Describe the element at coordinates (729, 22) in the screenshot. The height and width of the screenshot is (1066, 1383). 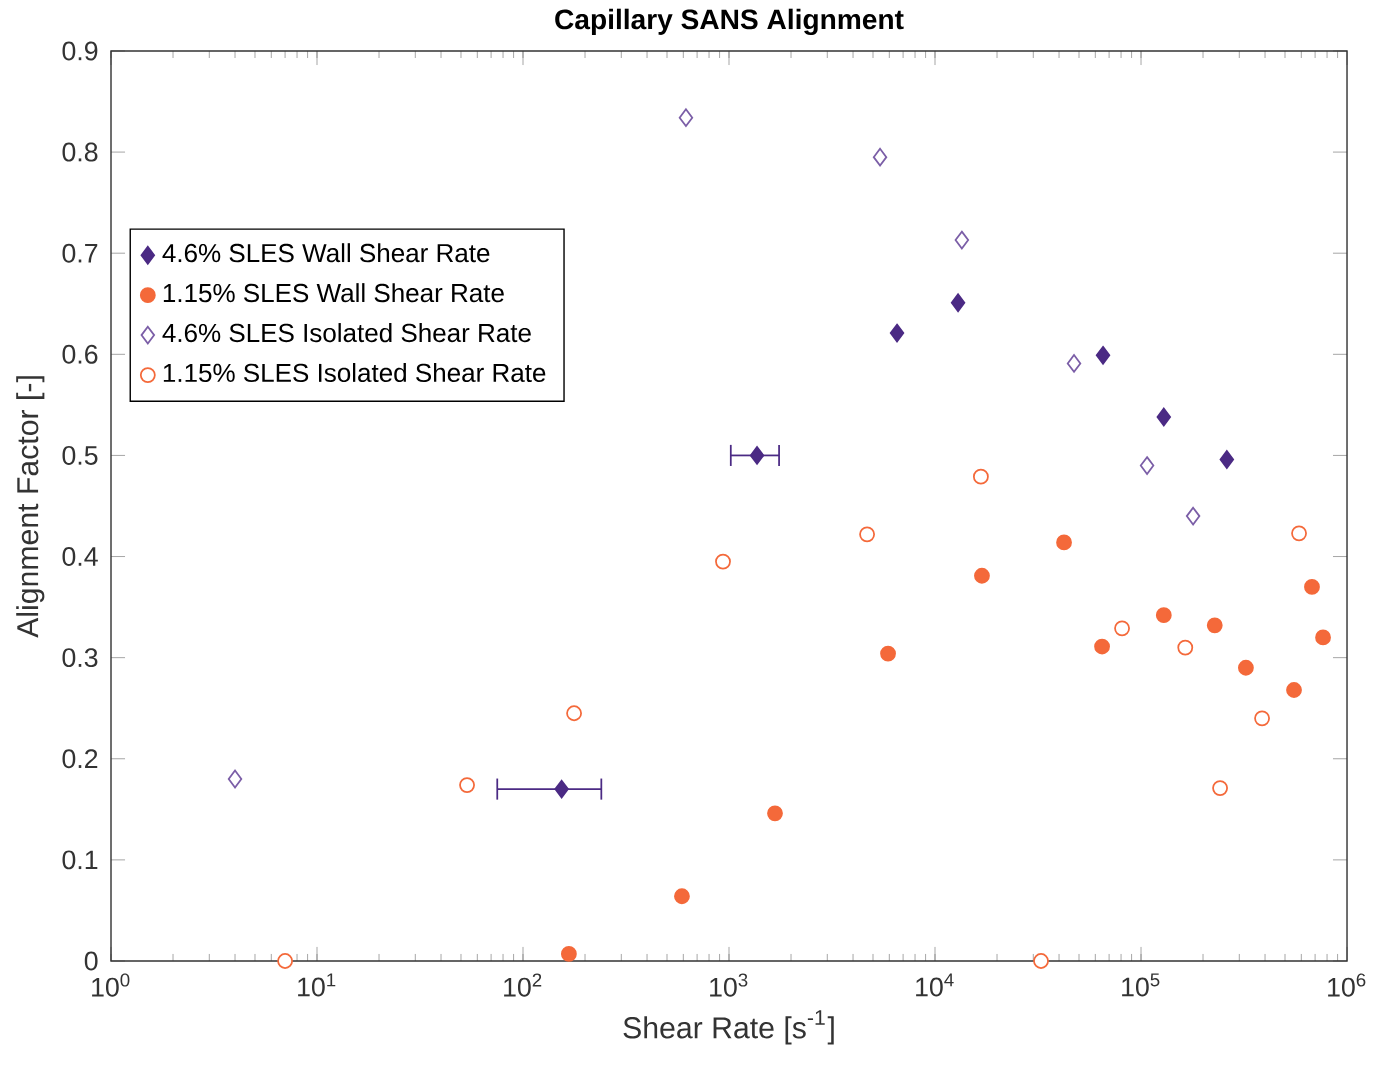
I see `chart-title: Capillary SANS Alignment` at that location.